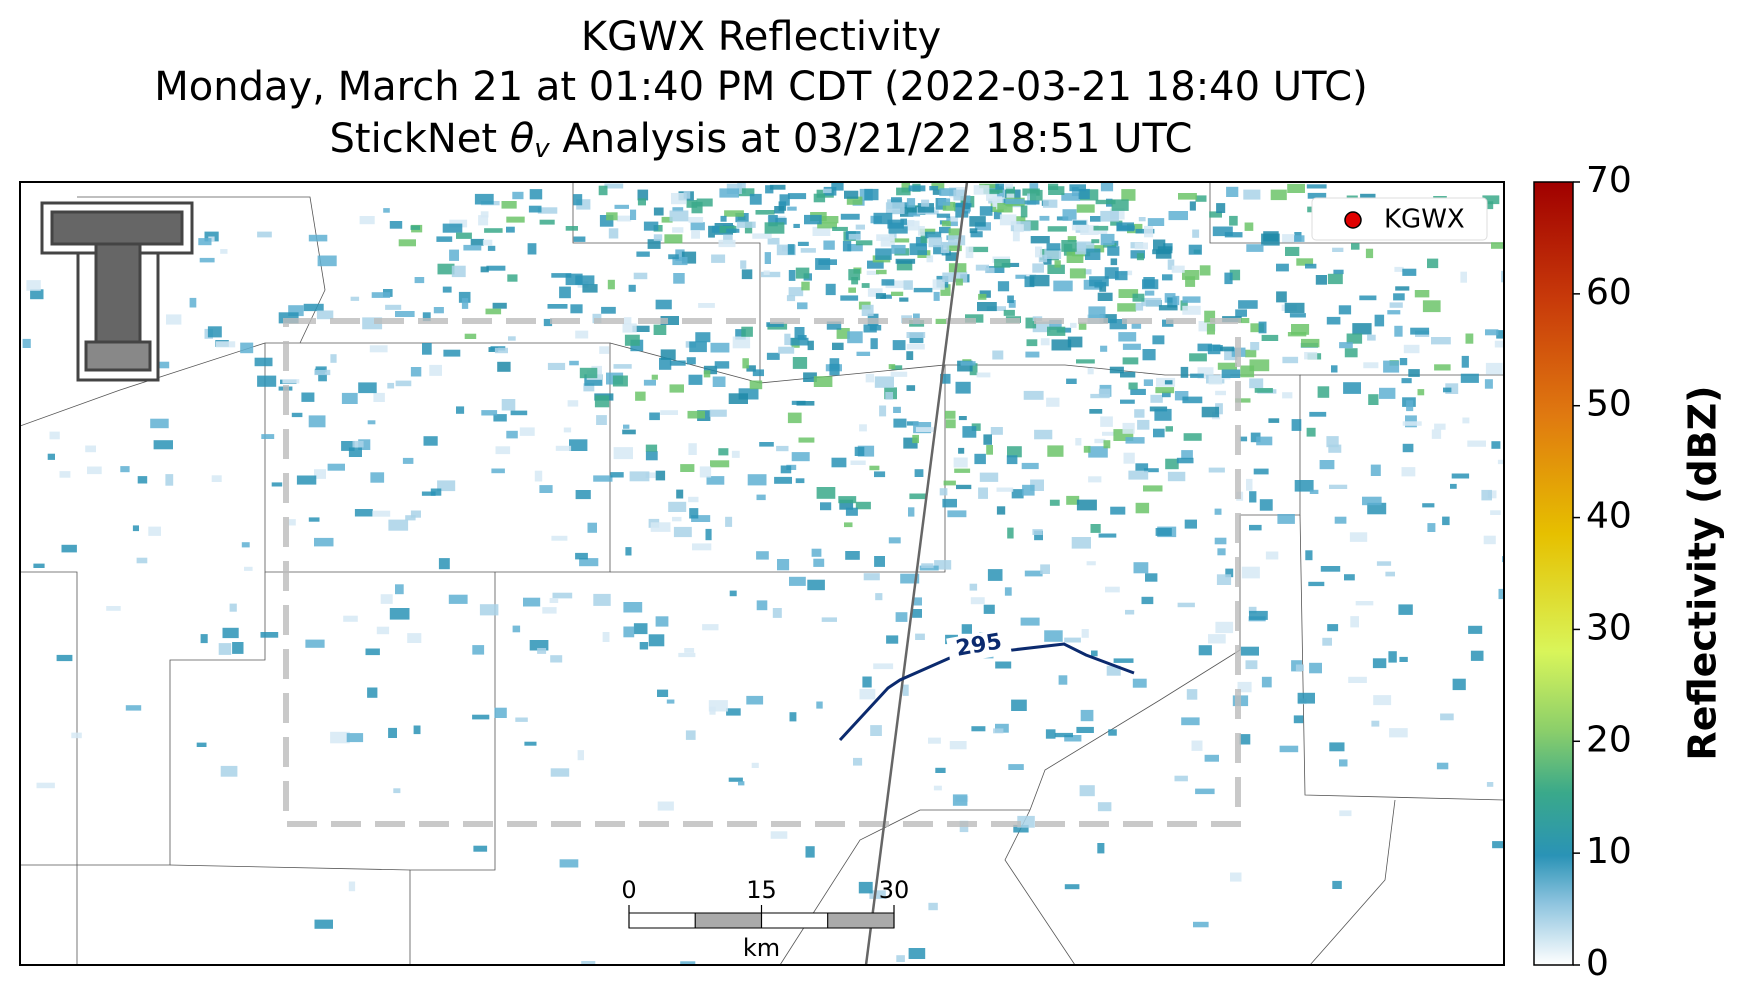  I want to click on scale-bar: 0 15 30 km, so click(765, 919).